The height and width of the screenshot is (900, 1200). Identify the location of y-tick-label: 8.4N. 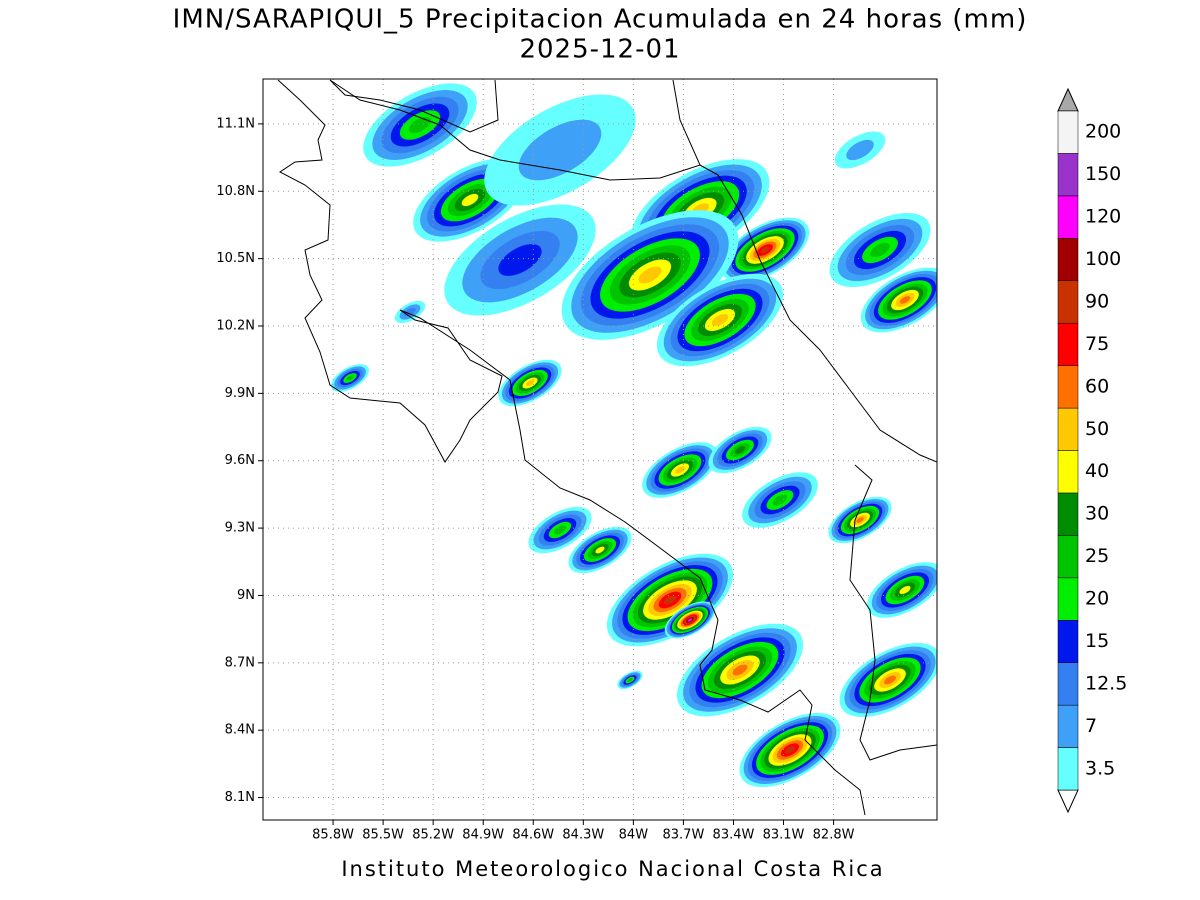
(240, 730).